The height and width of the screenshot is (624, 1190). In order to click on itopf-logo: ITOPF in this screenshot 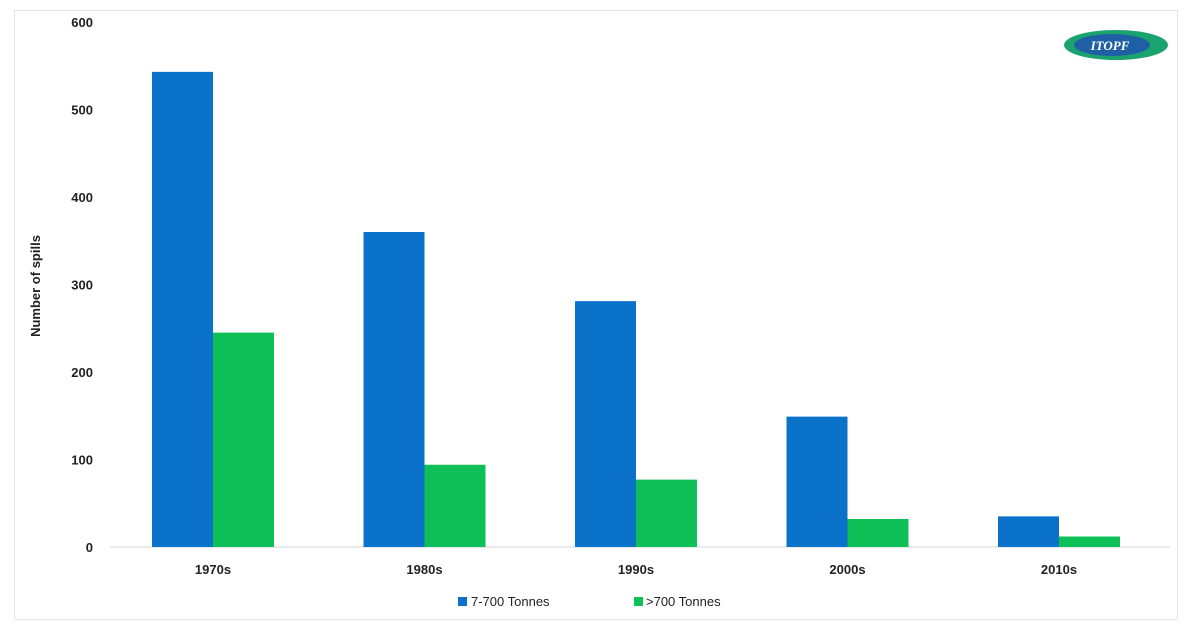, I will do `click(1116, 45)`.